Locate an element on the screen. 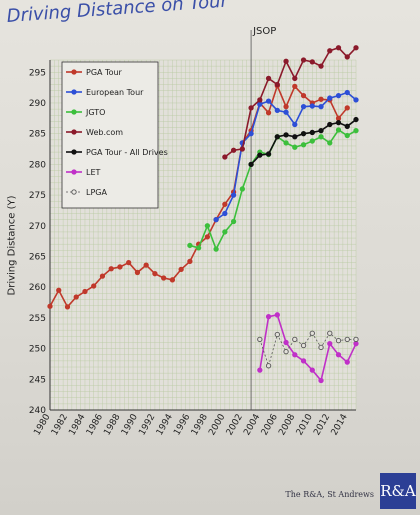 The image size is (420, 515). legend-label: European Tour is located at coordinates (115, 92).